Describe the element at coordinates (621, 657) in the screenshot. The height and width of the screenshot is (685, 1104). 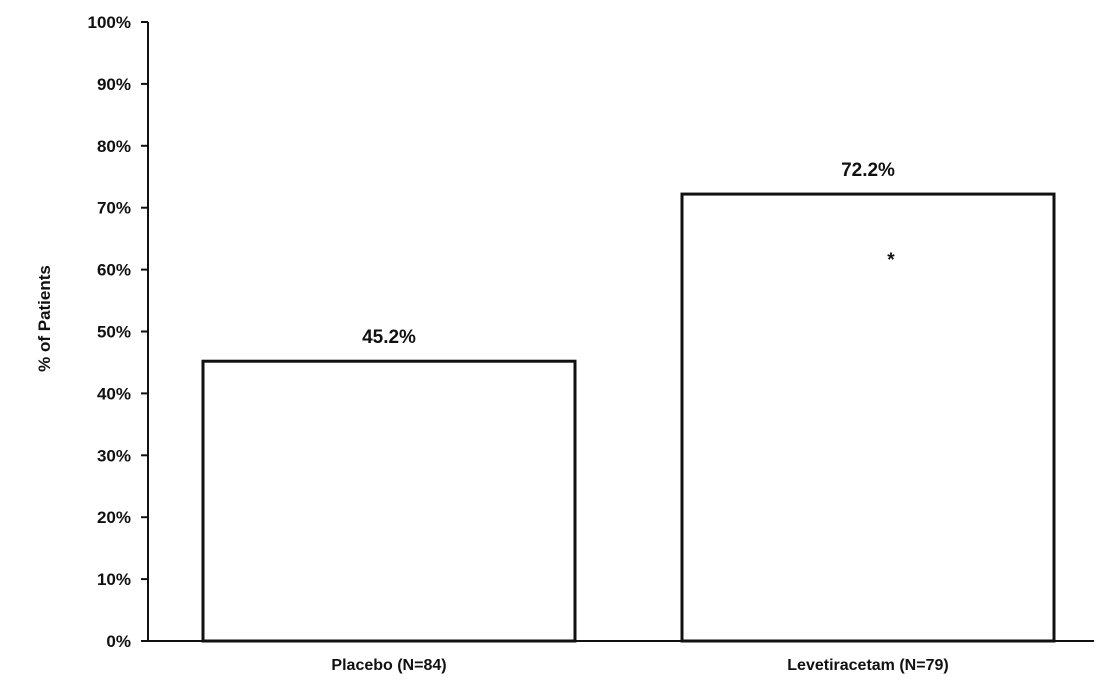
I see `x-axis: Placebo (N=84) Levetiracetam (N=79)` at that location.